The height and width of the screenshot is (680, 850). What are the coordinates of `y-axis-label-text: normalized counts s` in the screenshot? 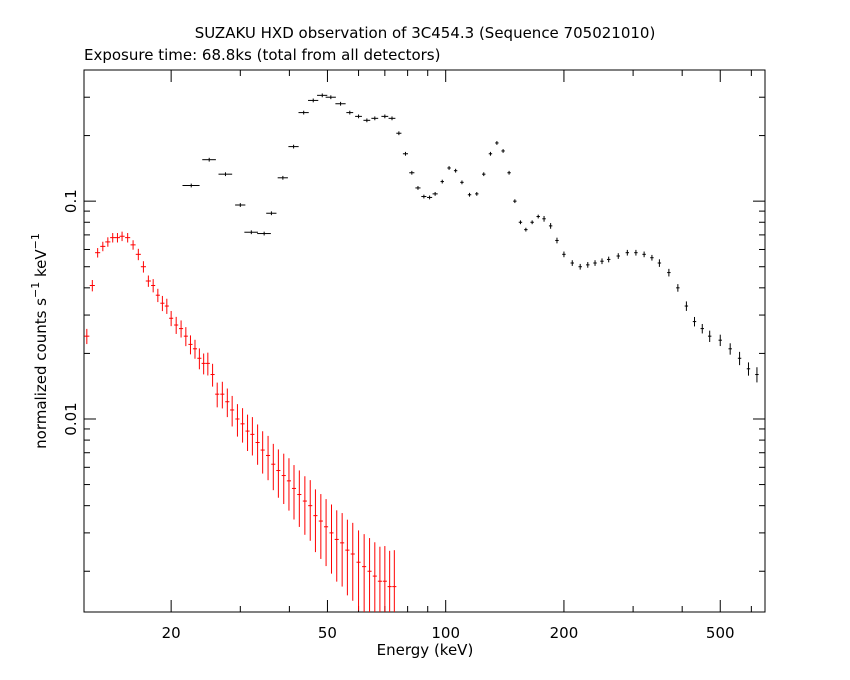 It's located at (41, 373).